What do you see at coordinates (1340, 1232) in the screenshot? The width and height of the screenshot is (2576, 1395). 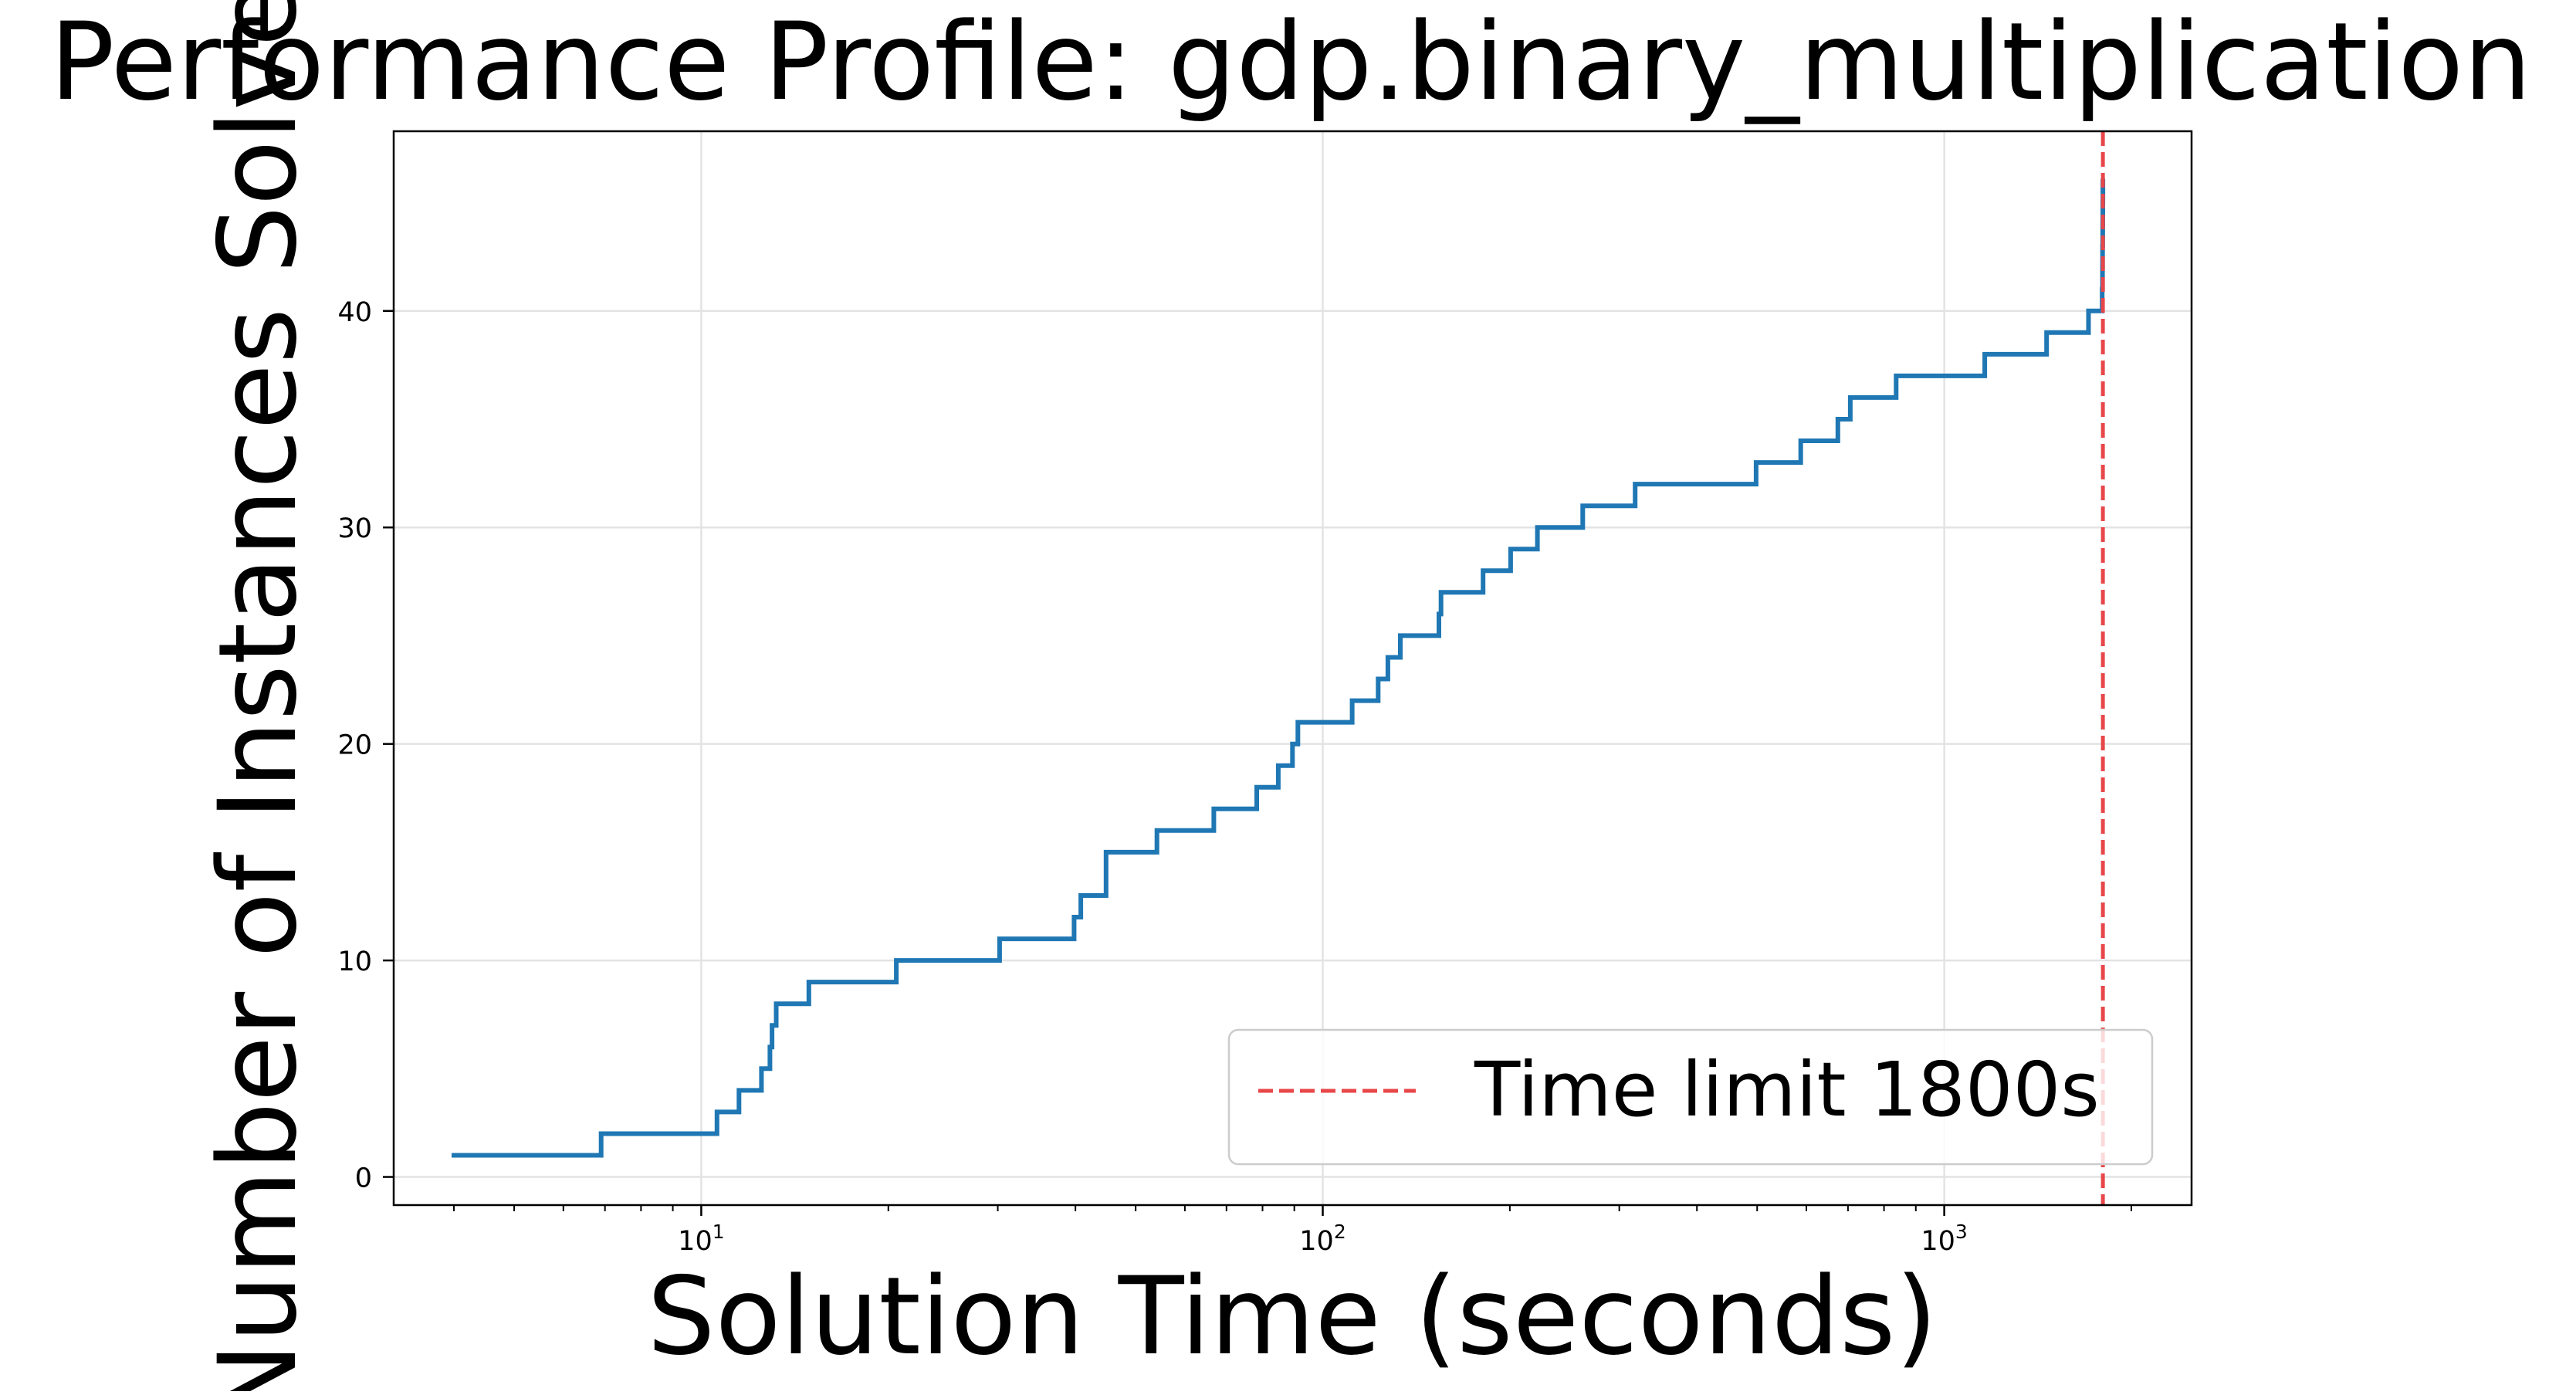 I see `x-tick-label-exponent: 2` at bounding box center [1340, 1232].